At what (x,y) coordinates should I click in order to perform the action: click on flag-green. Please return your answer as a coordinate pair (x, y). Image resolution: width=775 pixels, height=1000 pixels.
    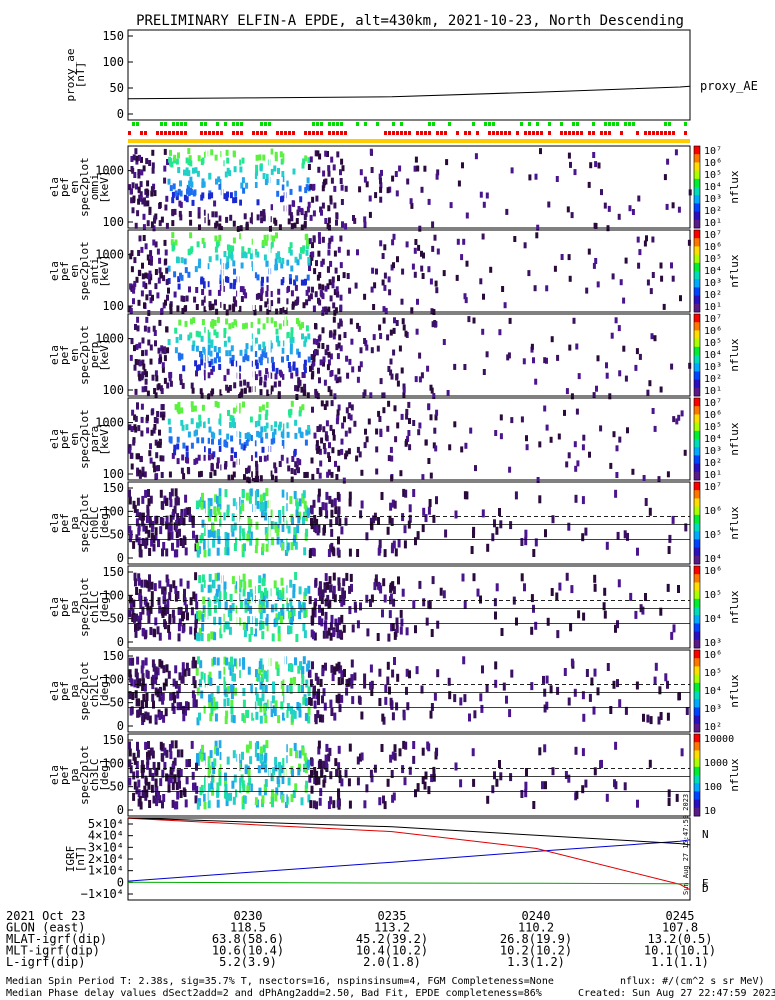
    Looking at the image, I should click on (433, 124).